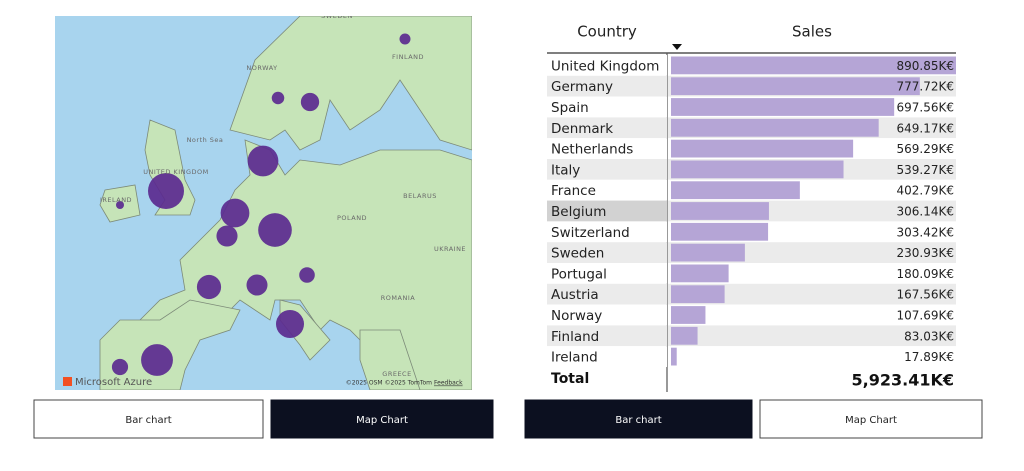 Image resolution: width=1024 pixels, height=471 pixels. Describe the element at coordinates (389, 383) in the screenshot. I see `attribution: ©2025 OSM ©2025 TomTom` at that location.